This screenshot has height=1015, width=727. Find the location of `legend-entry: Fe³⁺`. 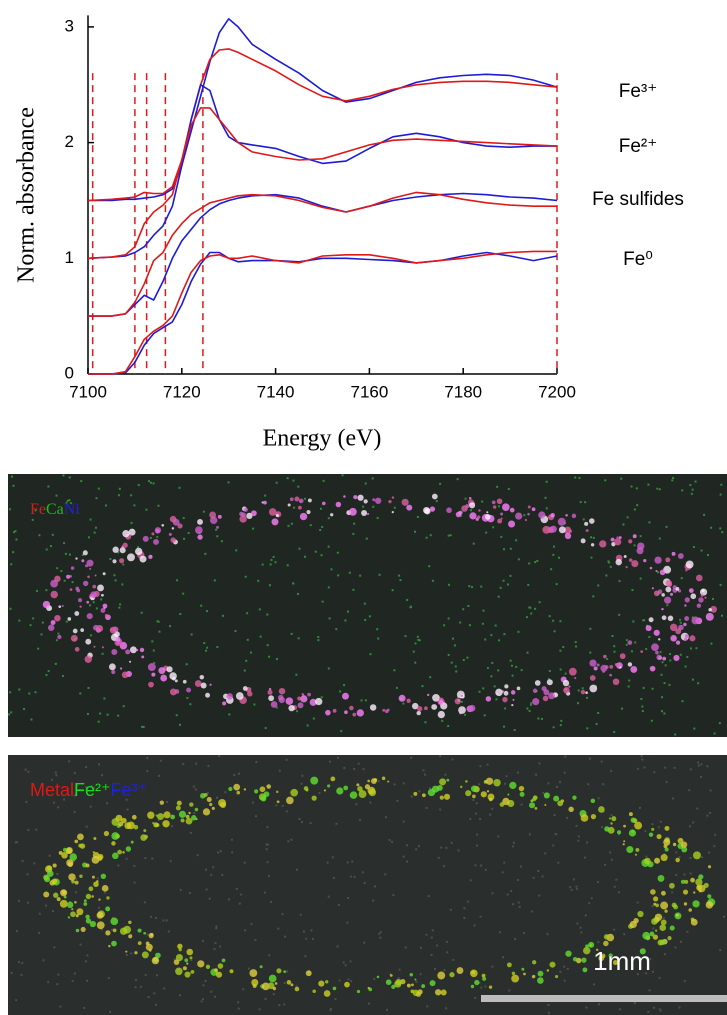

legend-entry: Fe³⁺ is located at coordinates (129, 790).